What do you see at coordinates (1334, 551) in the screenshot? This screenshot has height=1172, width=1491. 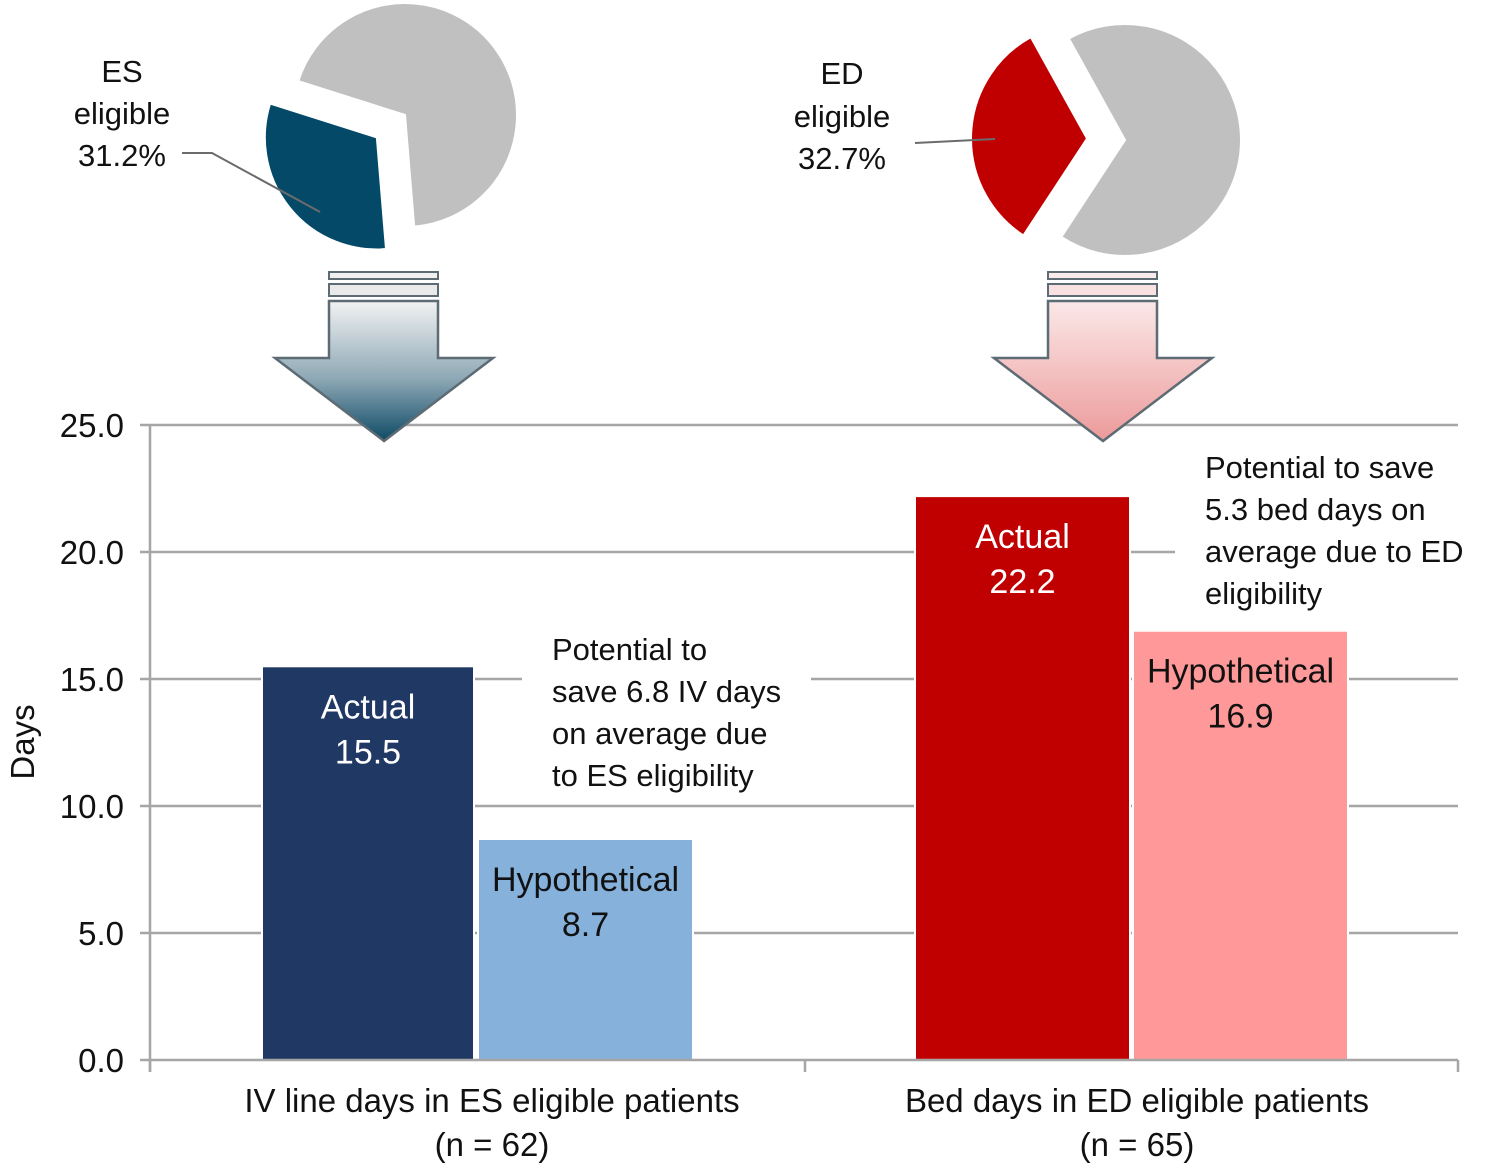 I see `annotation-line: average due to ED` at bounding box center [1334, 551].